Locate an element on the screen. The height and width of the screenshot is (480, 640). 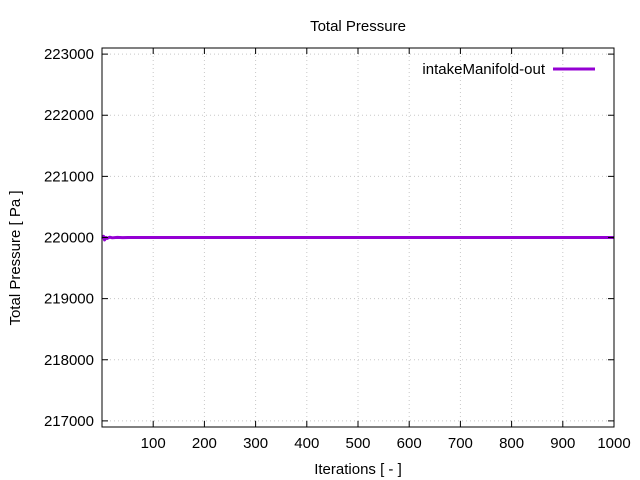
legend: intakeManifold-out is located at coordinates (508, 69).